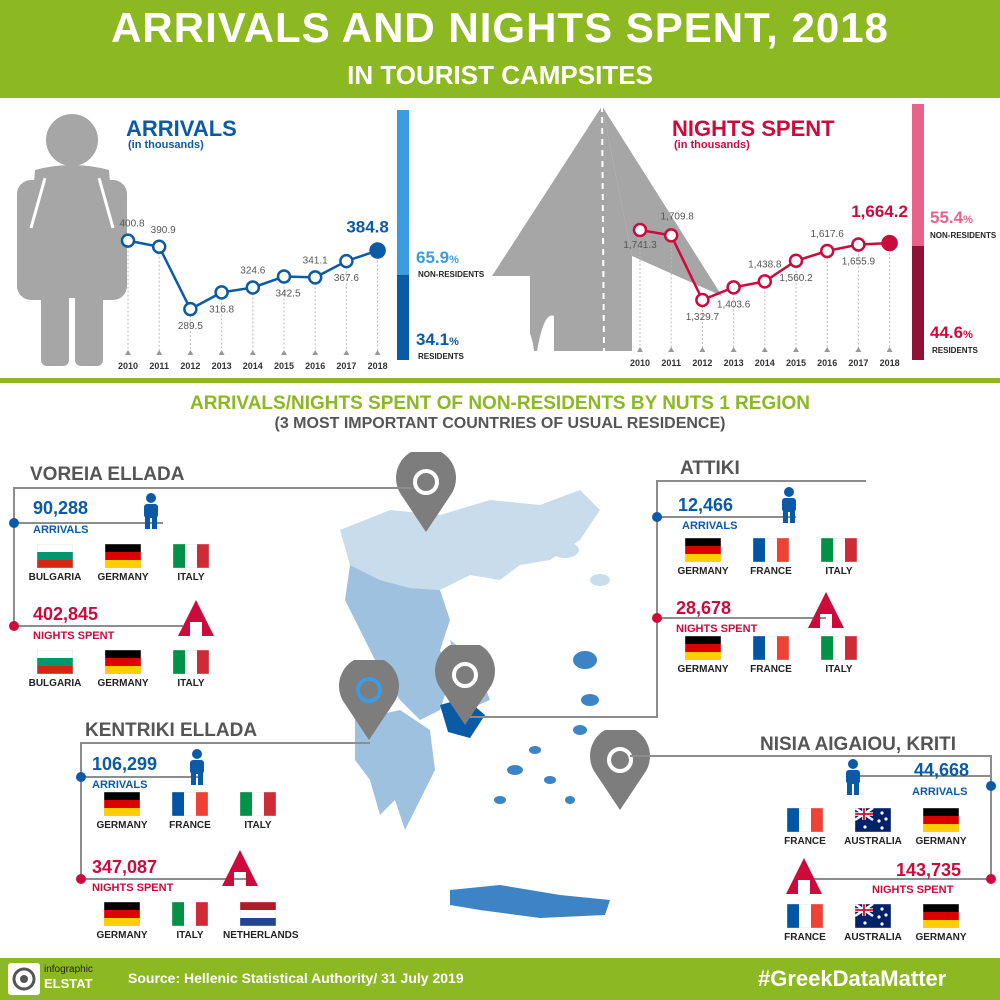 This screenshot has width=1000, height=1000. I want to click on x-tick-label: 2016, so click(827, 363).